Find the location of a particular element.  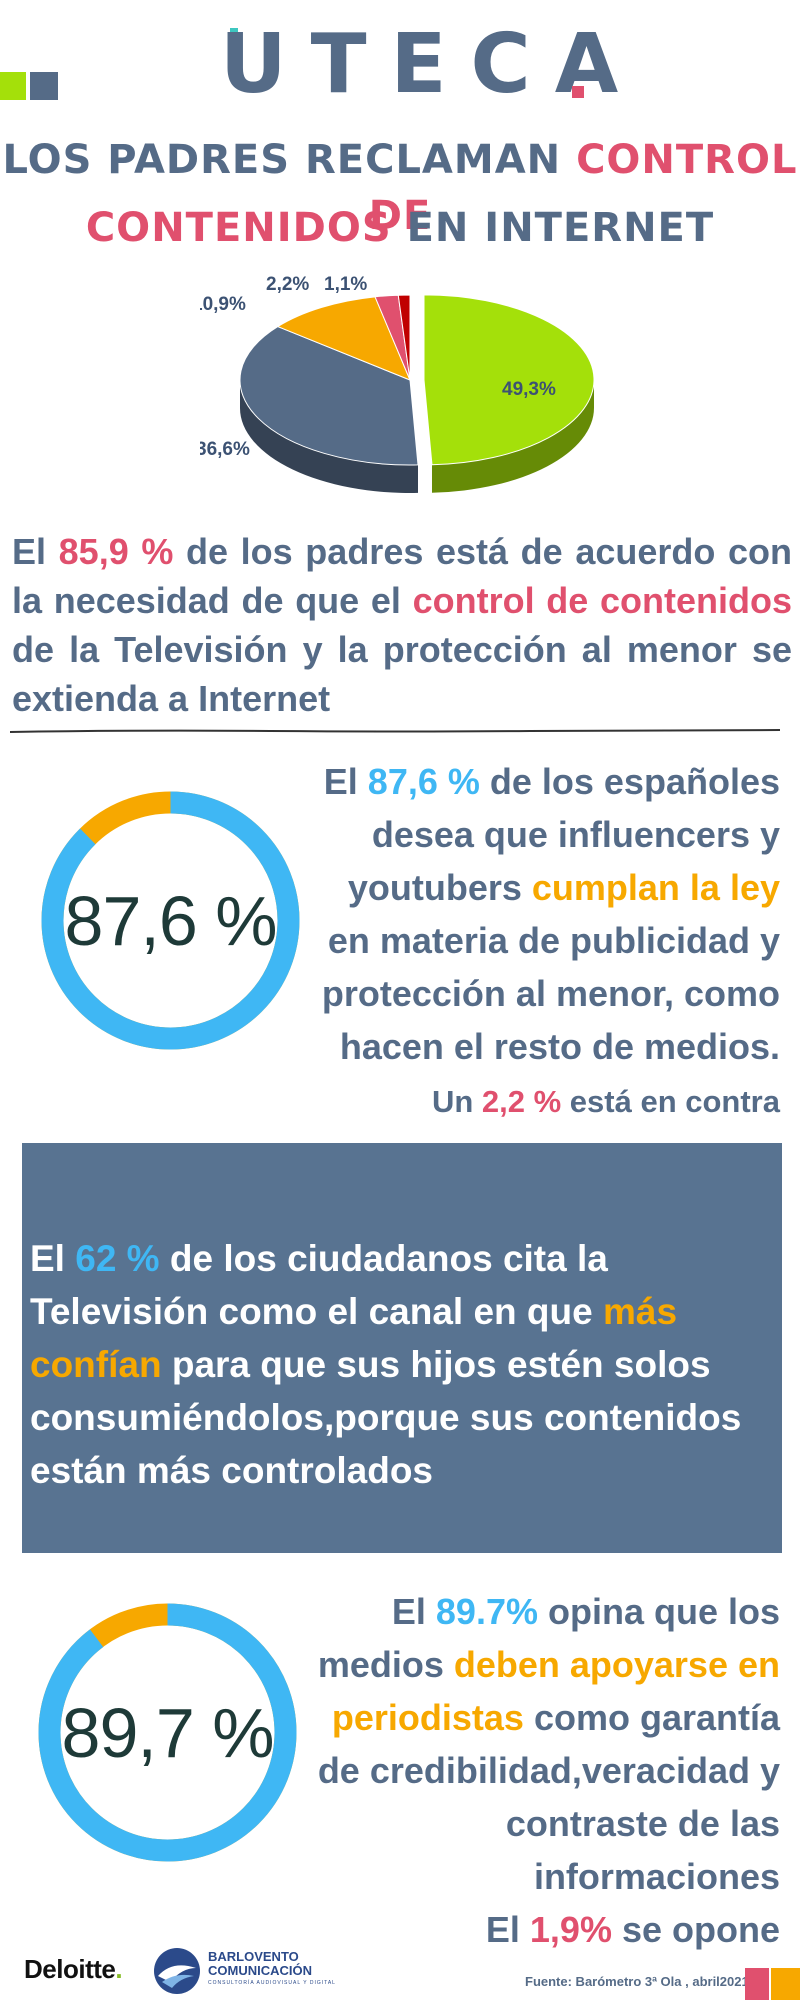

pie-slice-label: 2,2% is located at coordinates (287, 284).